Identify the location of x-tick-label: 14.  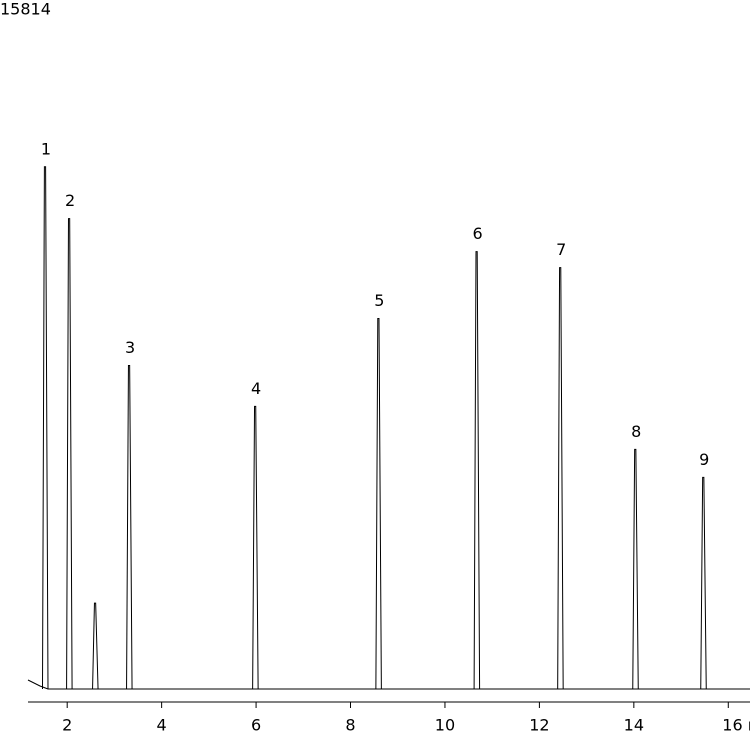
(634, 725).